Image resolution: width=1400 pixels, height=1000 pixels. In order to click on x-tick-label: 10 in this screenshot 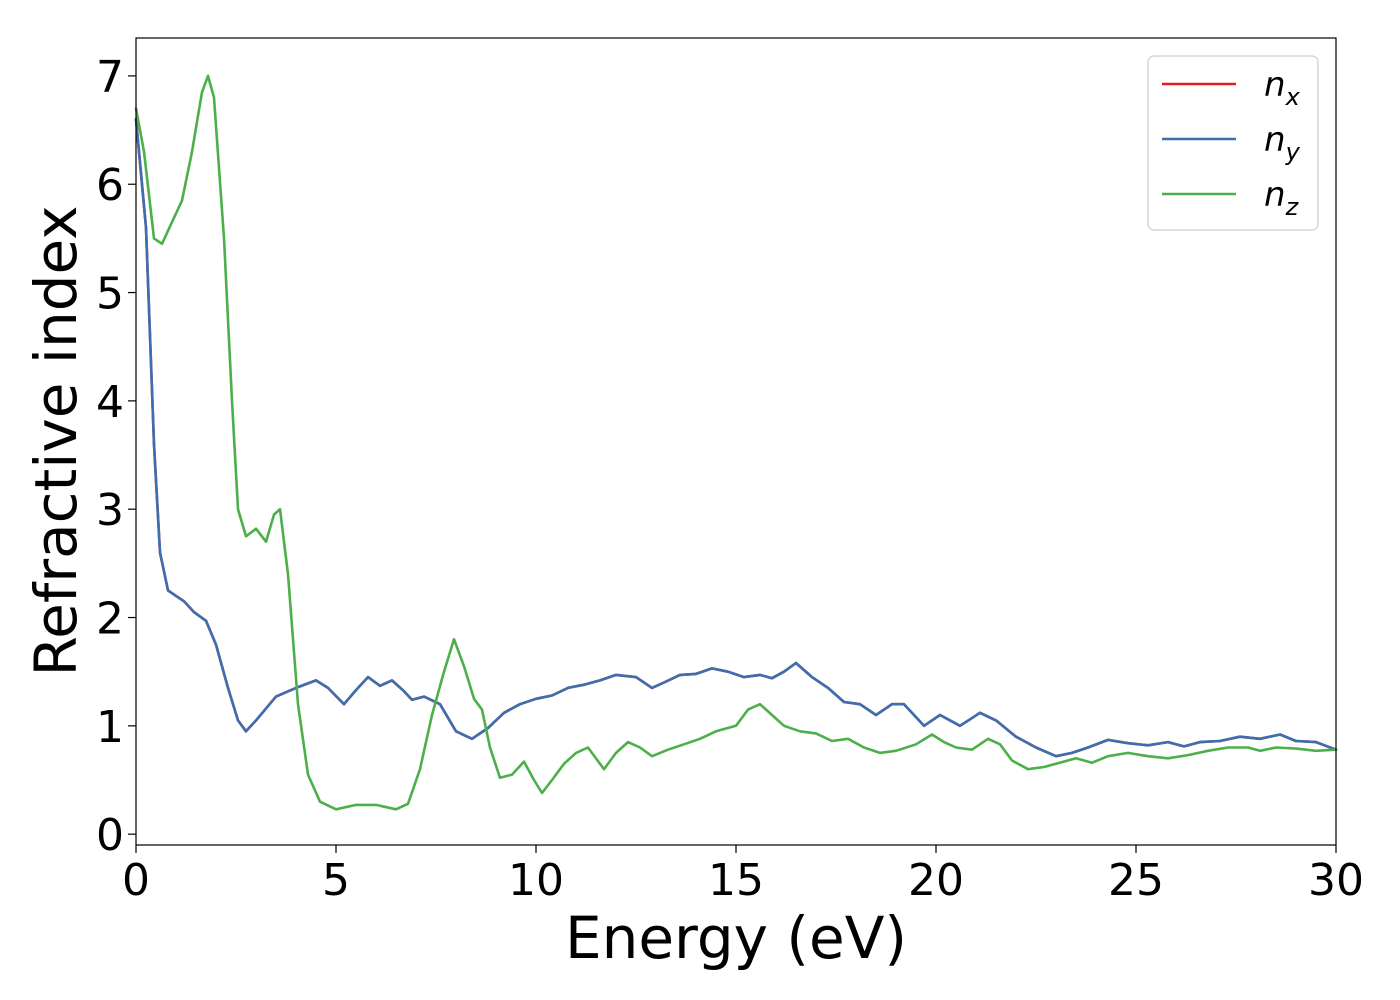, I will do `click(536, 880)`.